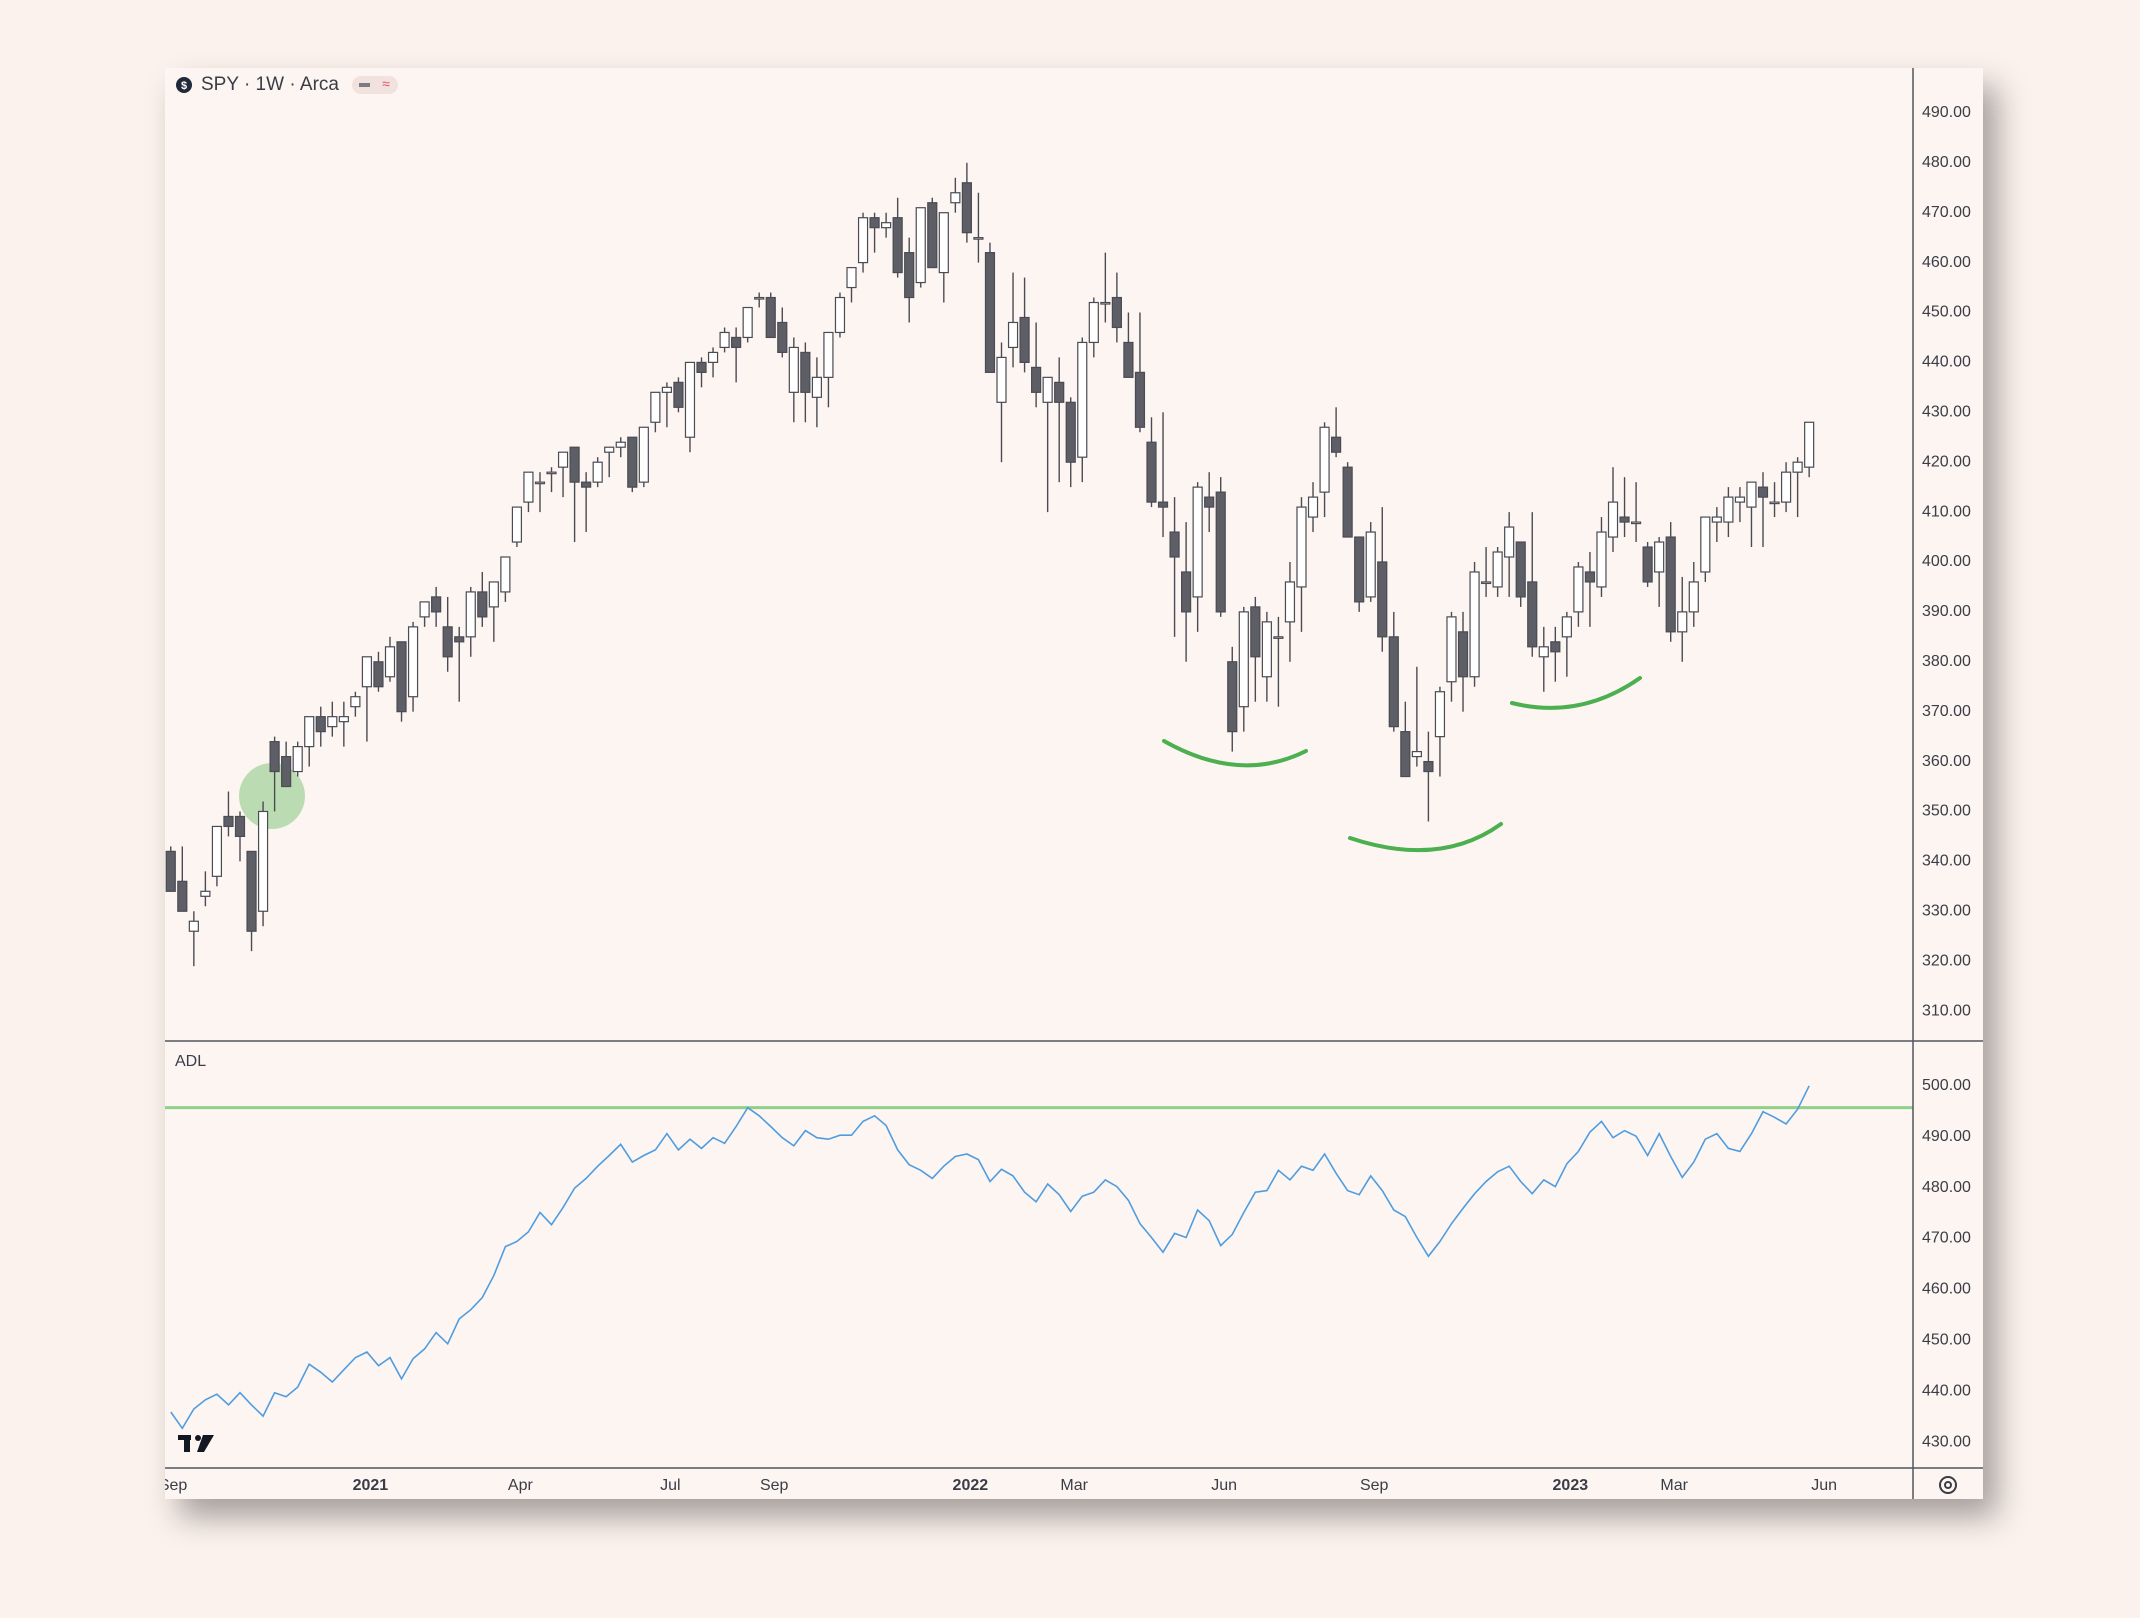 This screenshot has width=2140, height=1618. I want to click on y-tick-label: 390.00, so click(1946, 611).